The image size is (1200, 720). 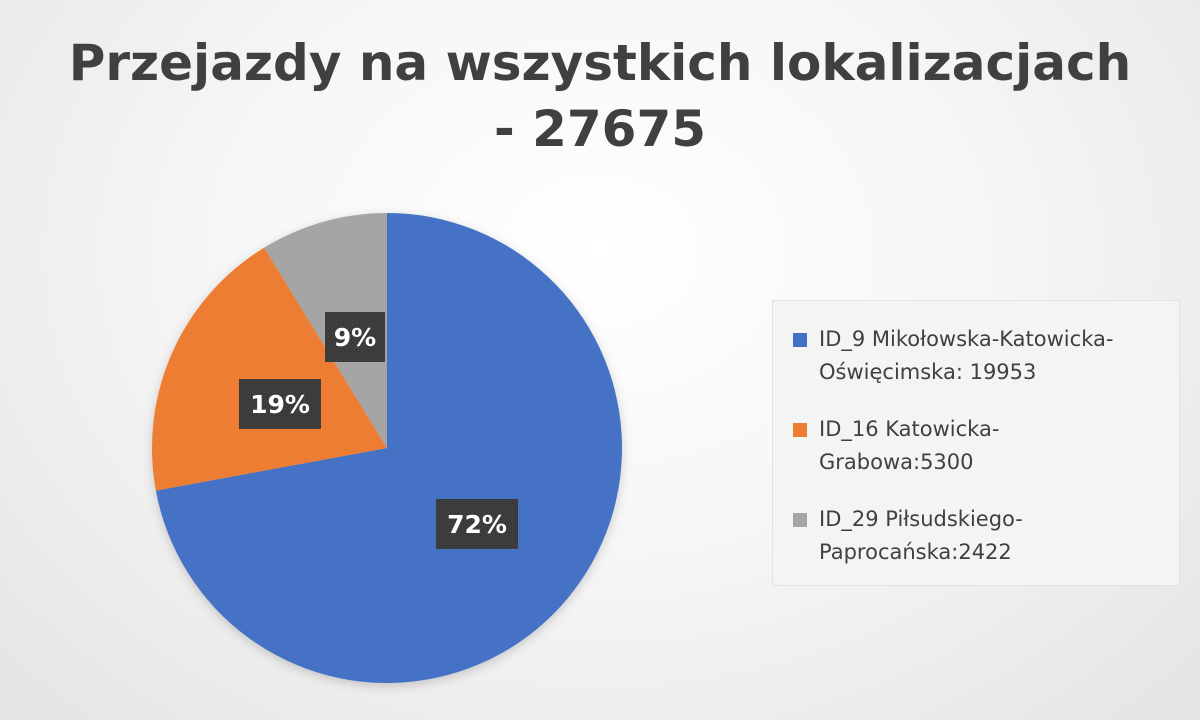 What do you see at coordinates (800, 340) in the screenshot?
I see `legend-swatch-blue` at bounding box center [800, 340].